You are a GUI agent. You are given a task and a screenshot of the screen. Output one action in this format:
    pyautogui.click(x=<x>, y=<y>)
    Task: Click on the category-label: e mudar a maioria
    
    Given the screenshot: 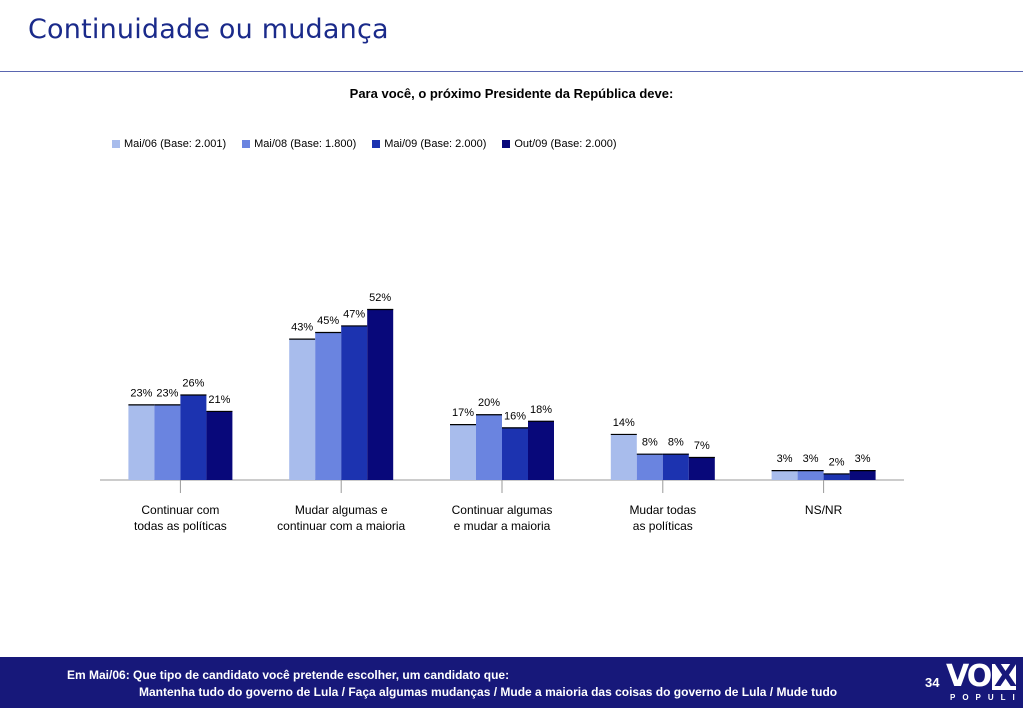 What is the action you would take?
    pyautogui.click(x=502, y=526)
    